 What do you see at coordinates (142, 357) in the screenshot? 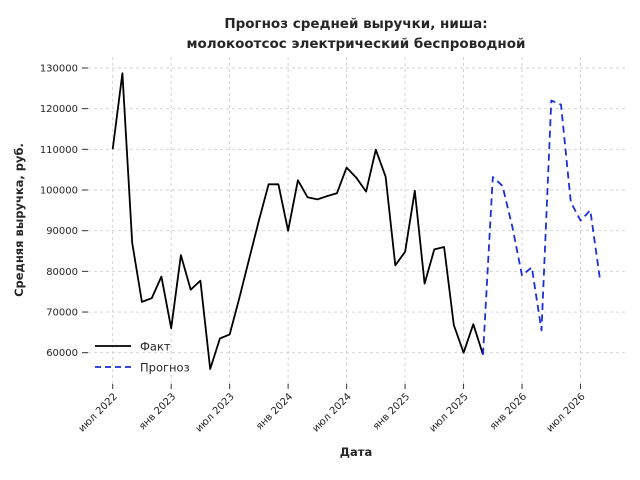
I see `legend: Факт Прогноз` at bounding box center [142, 357].